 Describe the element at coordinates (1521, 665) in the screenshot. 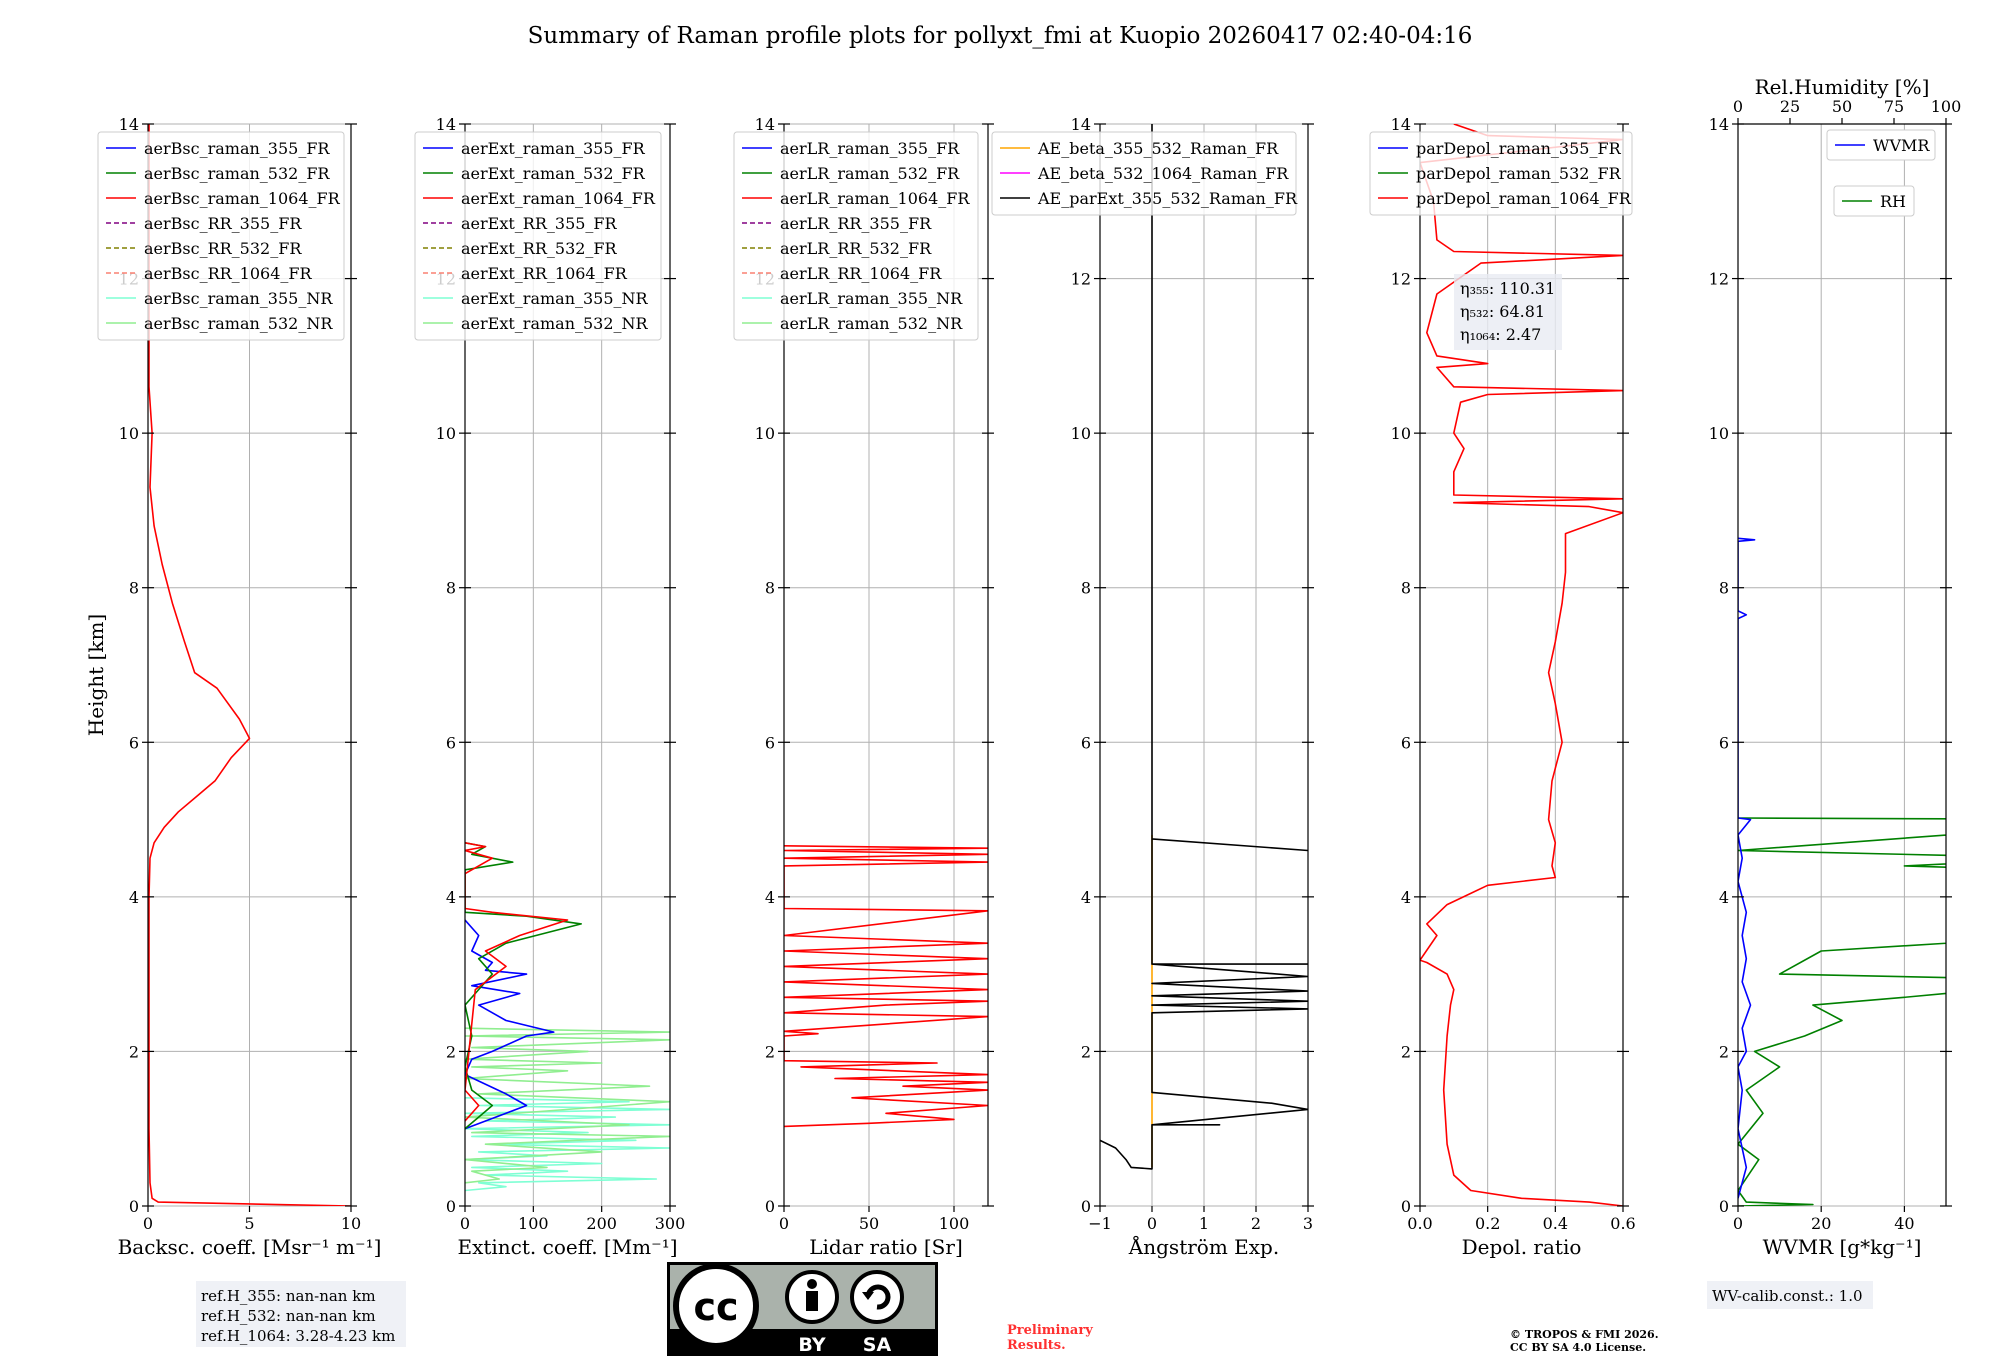

I see `series-line-parDepol_raman_1064_FR` at that location.